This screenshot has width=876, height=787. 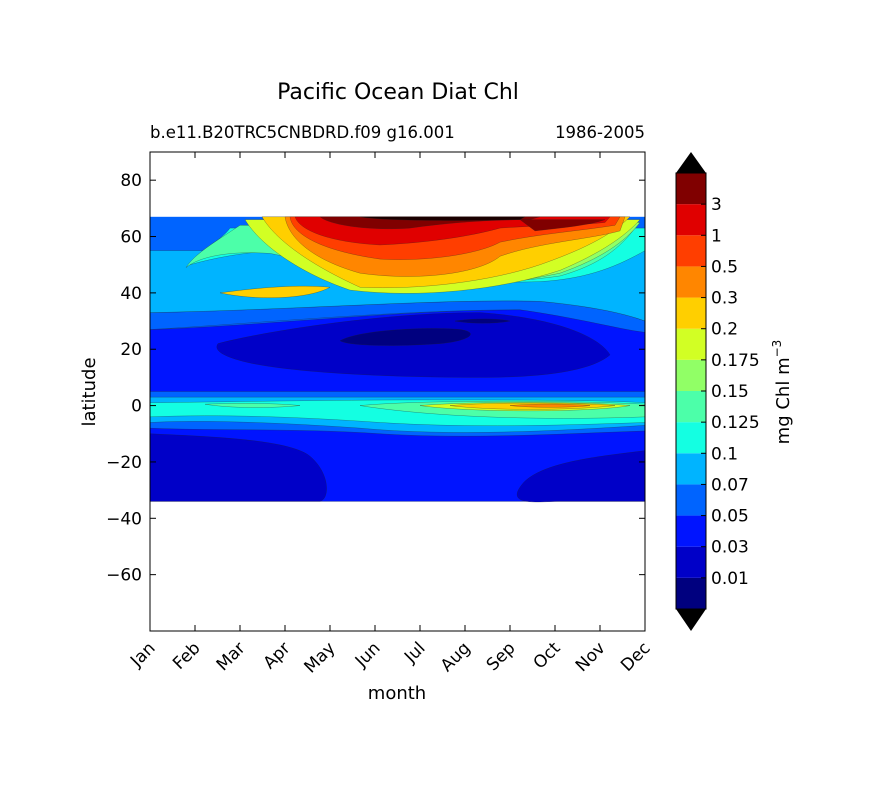 What do you see at coordinates (547, 655) in the screenshot?
I see `x-tick-label: Oct` at bounding box center [547, 655].